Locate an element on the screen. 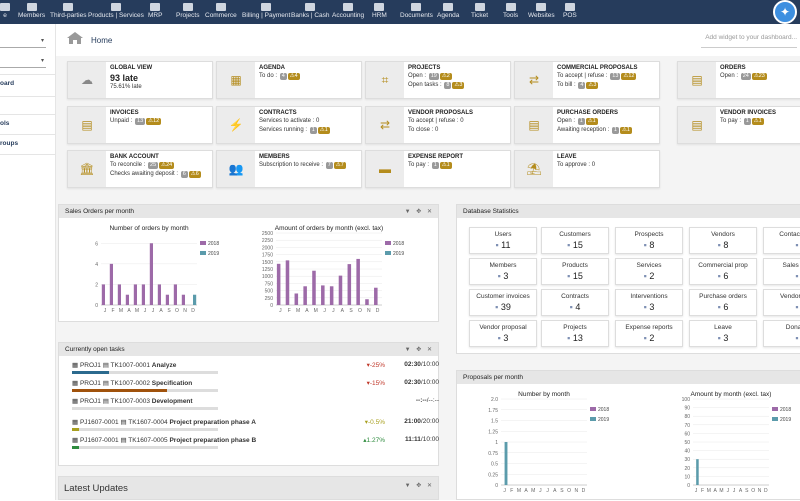 The height and width of the screenshot is (501, 800). task-name: Project preparation phase A is located at coordinates (212, 422).